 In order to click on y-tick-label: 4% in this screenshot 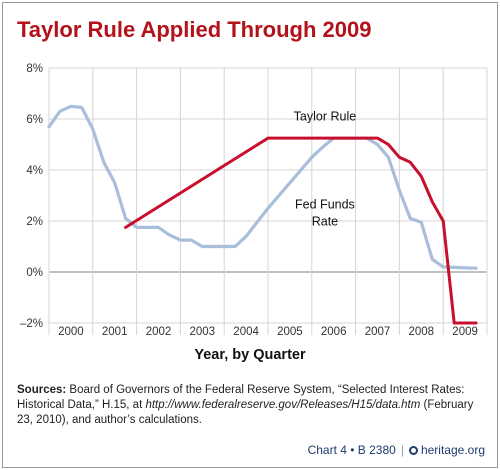, I will do `click(34, 171)`.